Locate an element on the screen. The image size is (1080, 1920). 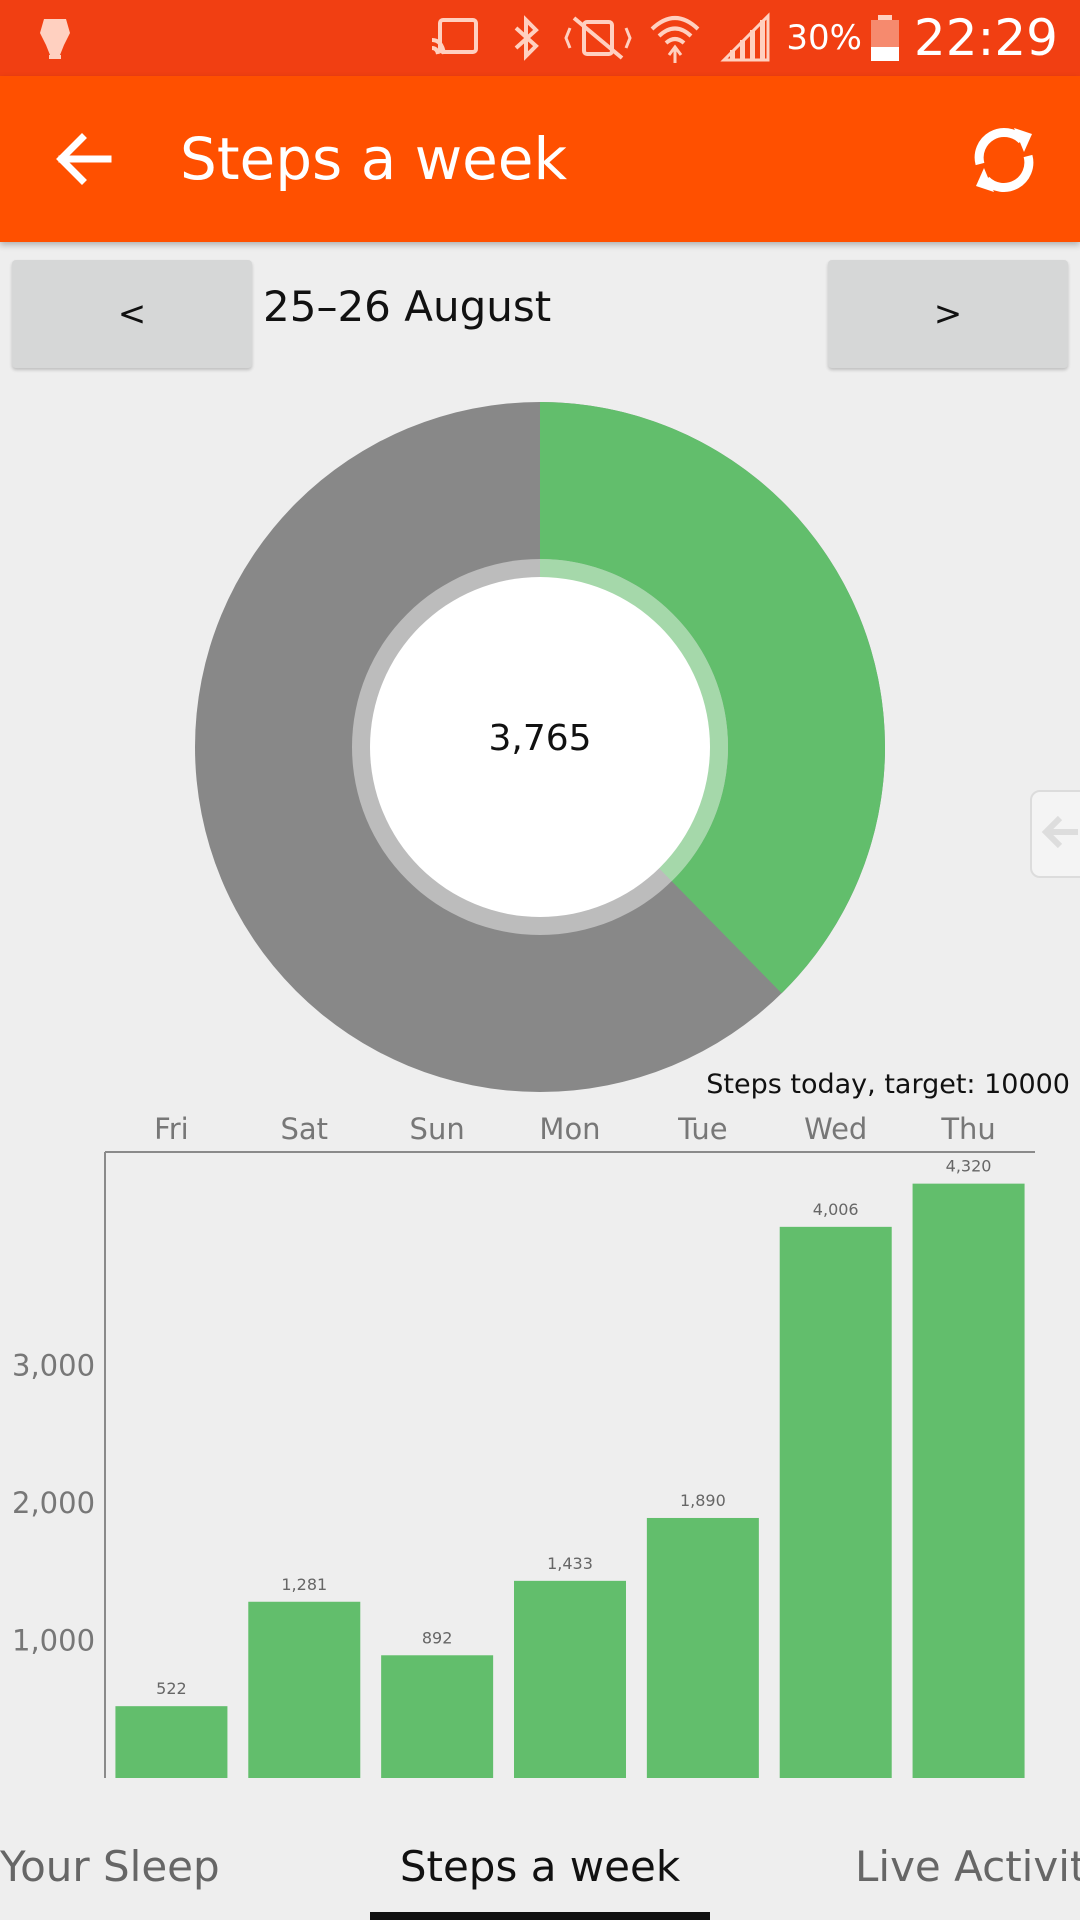
tab-live-activity: Live Activity is located at coordinates (967, 1866).